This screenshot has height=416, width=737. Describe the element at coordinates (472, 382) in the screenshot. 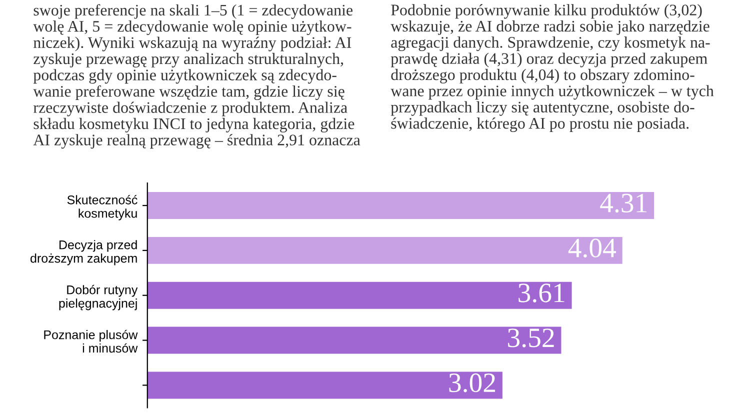

I see `data-label: 3.02` at that location.